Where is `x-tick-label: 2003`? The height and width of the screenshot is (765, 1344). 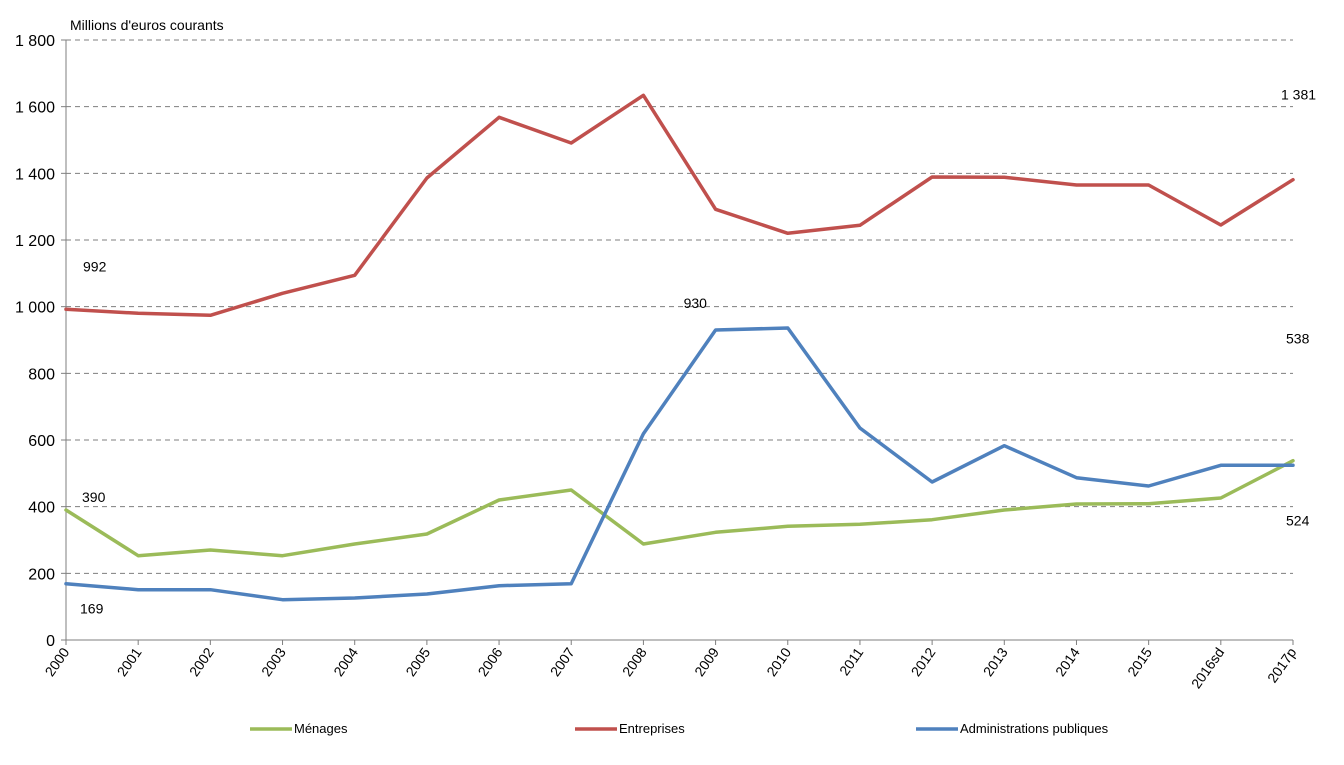 x-tick-label: 2003 is located at coordinates (273, 661).